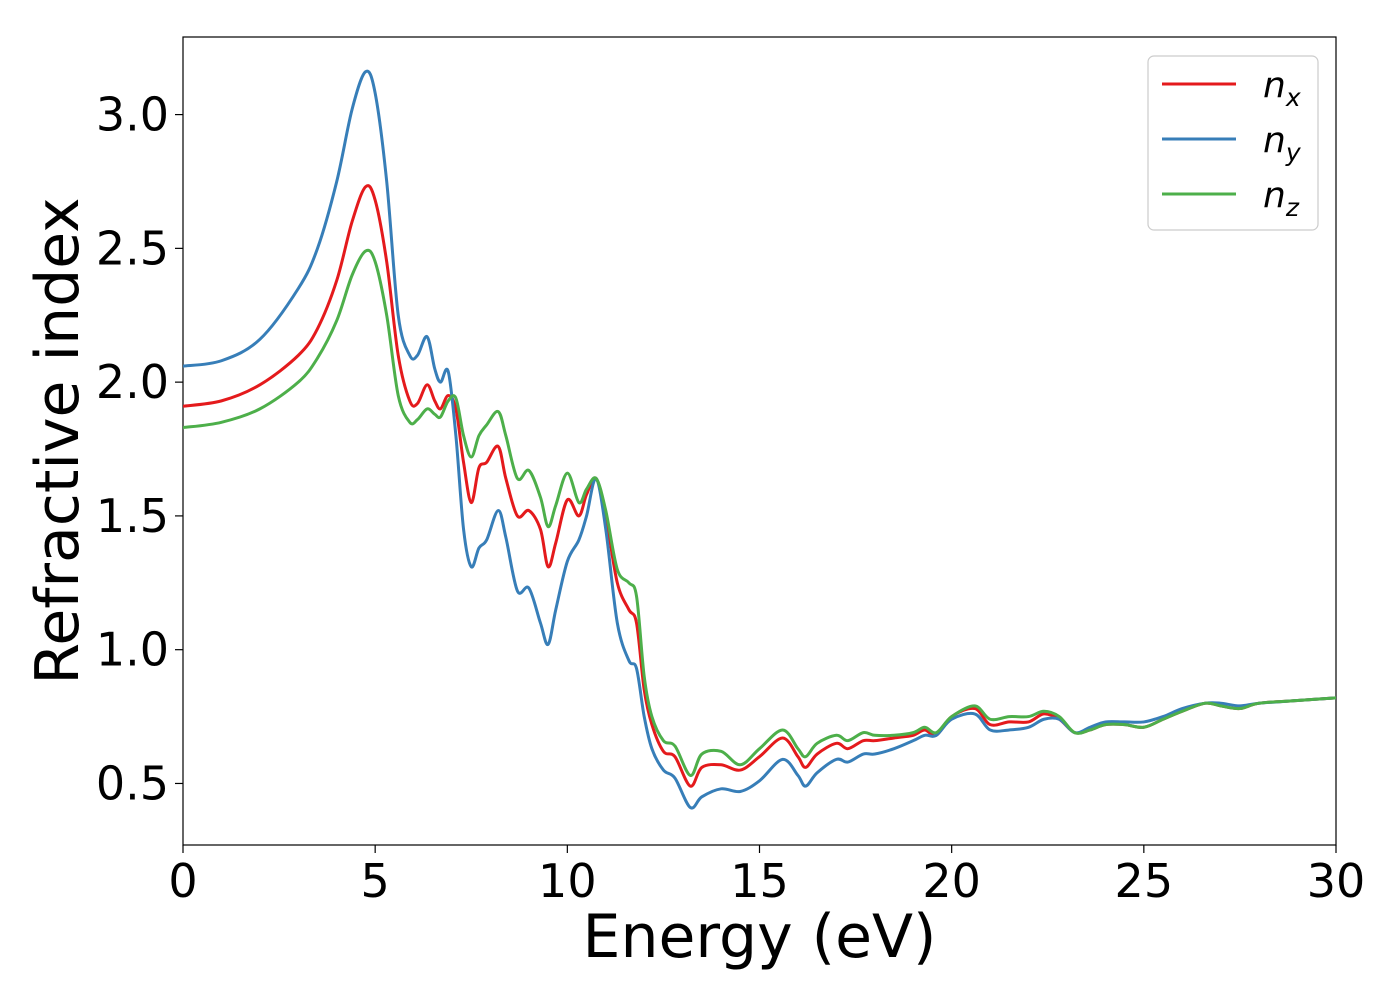 The height and width of the screenshot is (1000, 1400). What do you see at coordinates (1293, 97) in the screenshot?
I see `legend-label-subscript: x` at bounding box center [1293, 97].